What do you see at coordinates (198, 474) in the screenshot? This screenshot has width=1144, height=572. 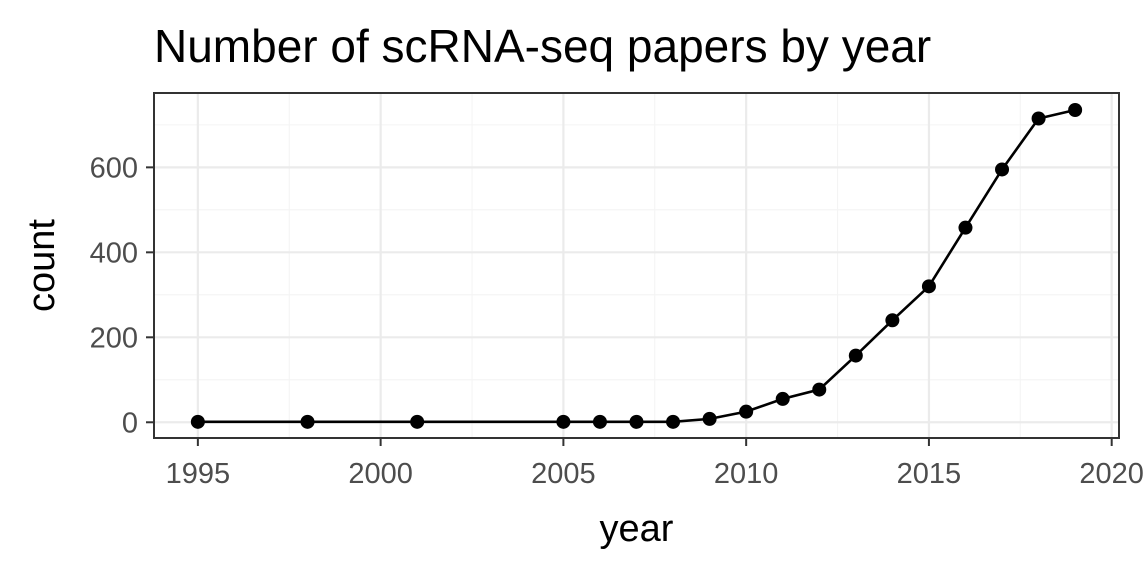 I see `x-tick-label: 1995` at bounding box center [198, 474].